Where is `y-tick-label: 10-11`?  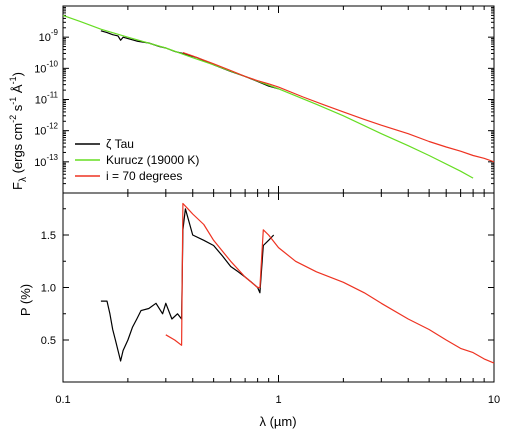
y-tick-label: 10-11 is located at coordinates (47, 99).